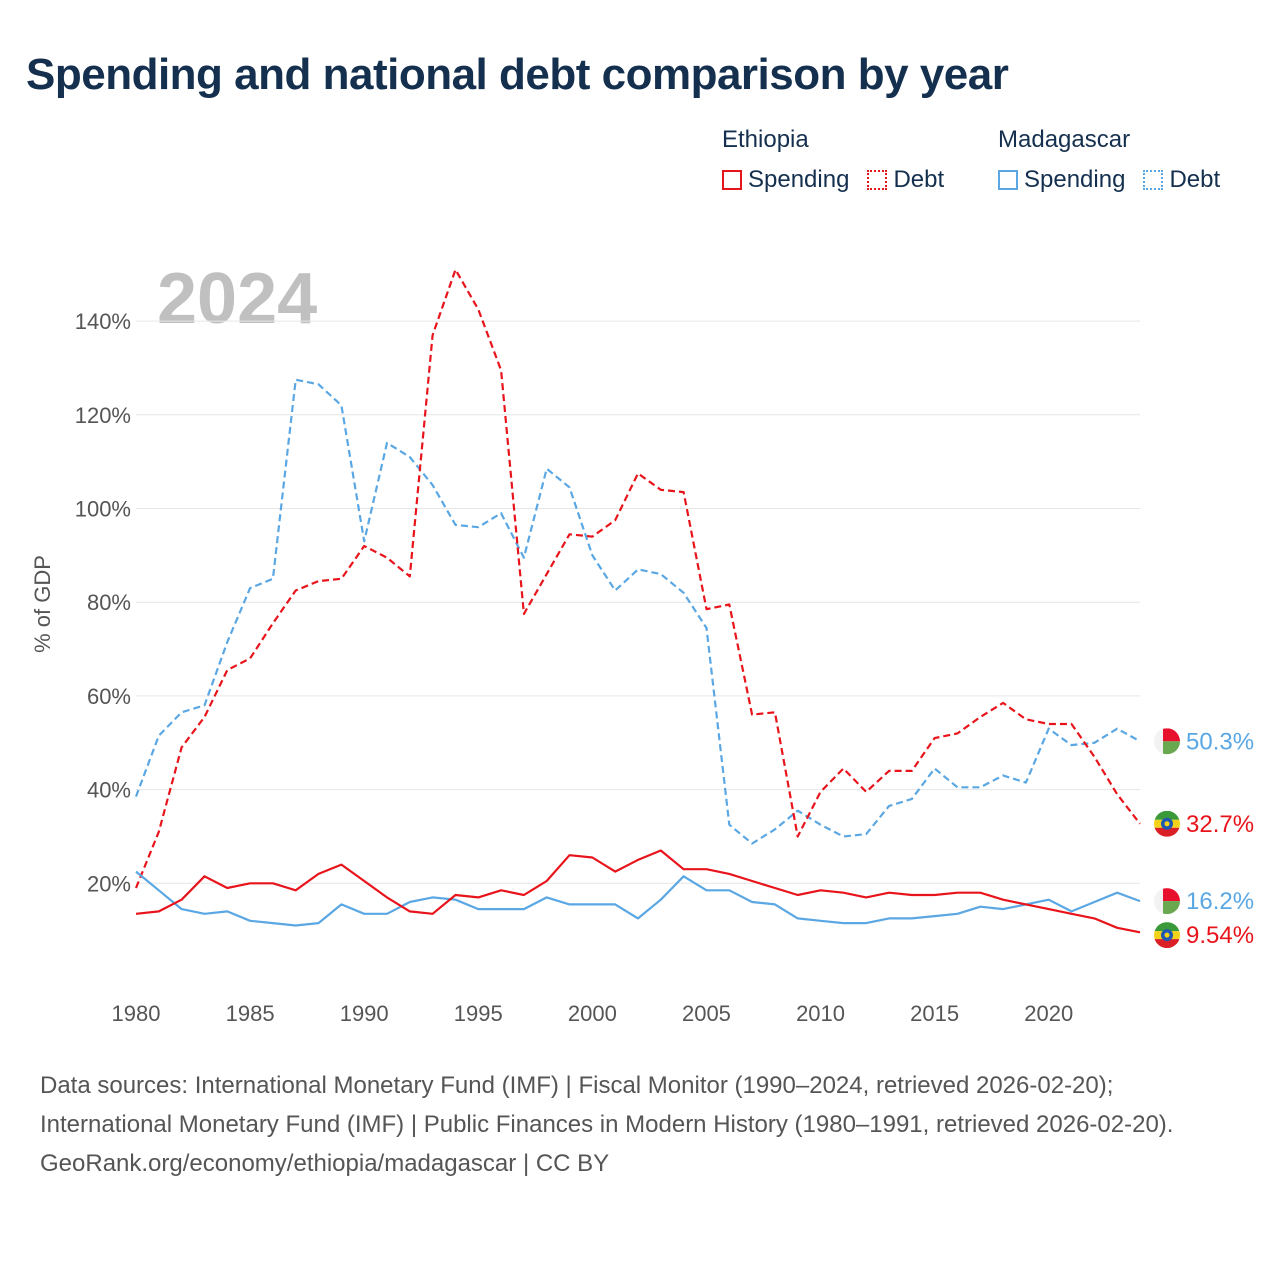 The image size is (1280, 1280). Describe the element at coordinates (1064, 139) in the screenshot. I see `legend-country-madagascar: Madagascar` at that location.